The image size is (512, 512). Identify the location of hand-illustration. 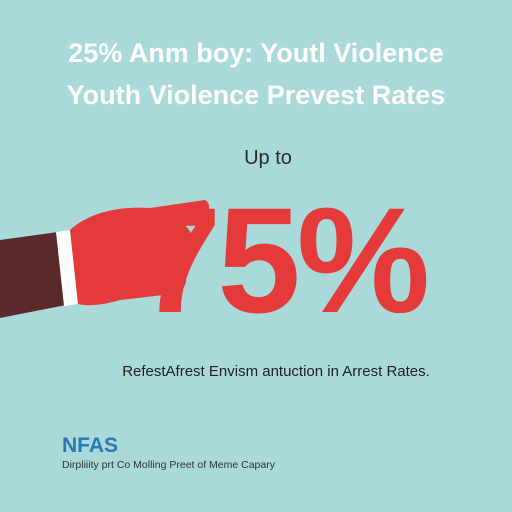
(105, 259).